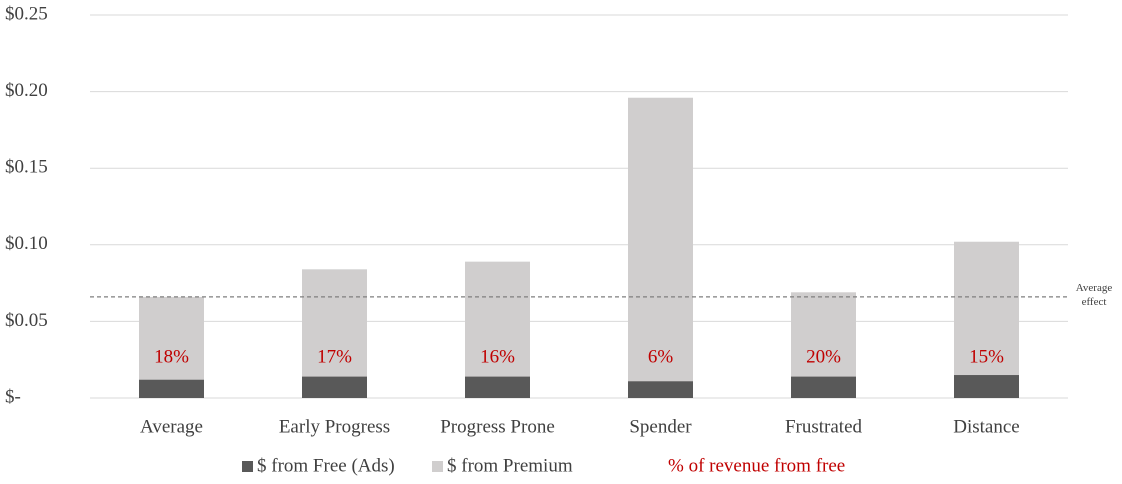 This screenshot has height=484, width=1122. Describe the element at coordinates (1094, 294) in the screenshot. I see `average-label: Average effect` at that location.